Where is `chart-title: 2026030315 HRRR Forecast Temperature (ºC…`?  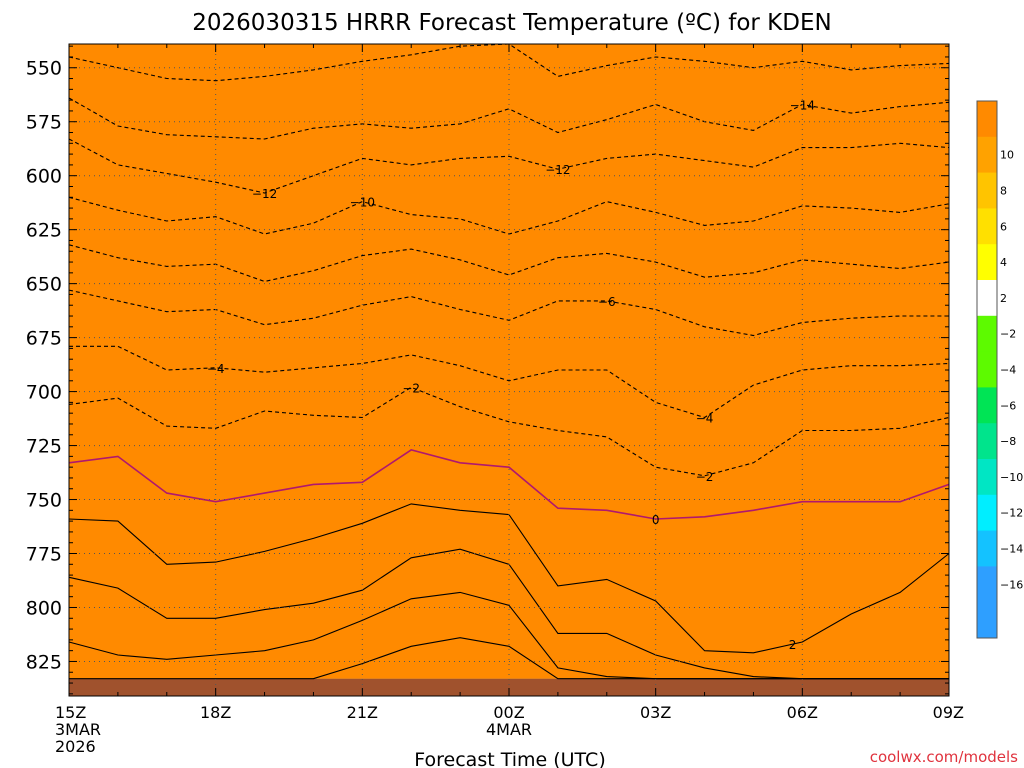 chart-title: 2026030315 HRRR Forecast Temperature (ºC… is located at coordinates (511, 23).